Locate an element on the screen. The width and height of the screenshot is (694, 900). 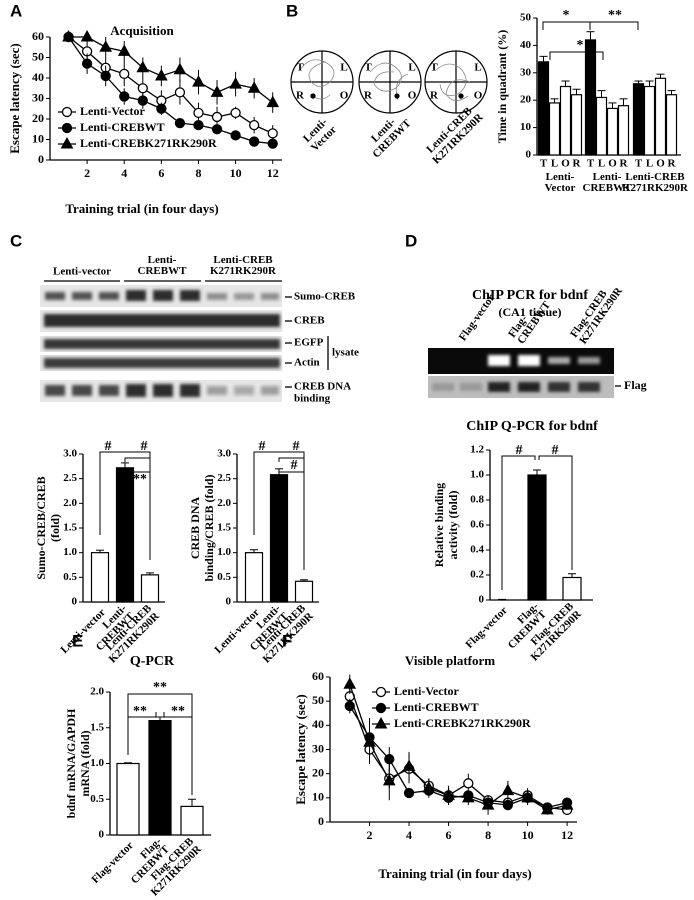
y-tick-label: 30 is located at coordinates (38, 97).